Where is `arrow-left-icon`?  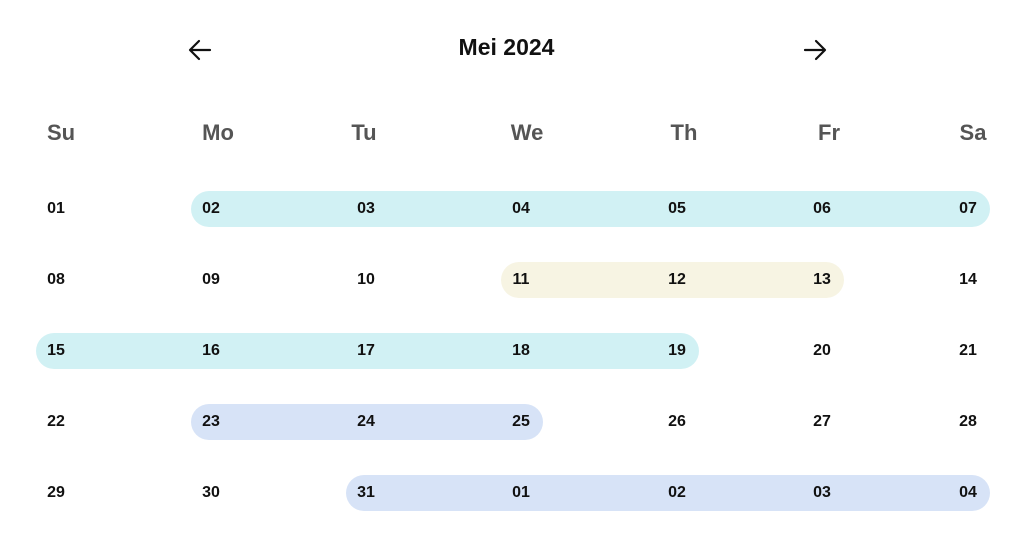
arrow-left-icon is located at coordinates (200, 50).